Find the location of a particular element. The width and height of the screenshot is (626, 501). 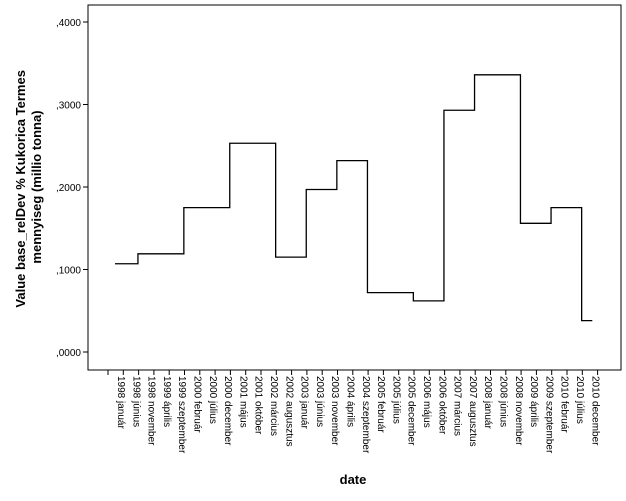

x-tick-label: 2010 július is located at coordinates (579, 400).